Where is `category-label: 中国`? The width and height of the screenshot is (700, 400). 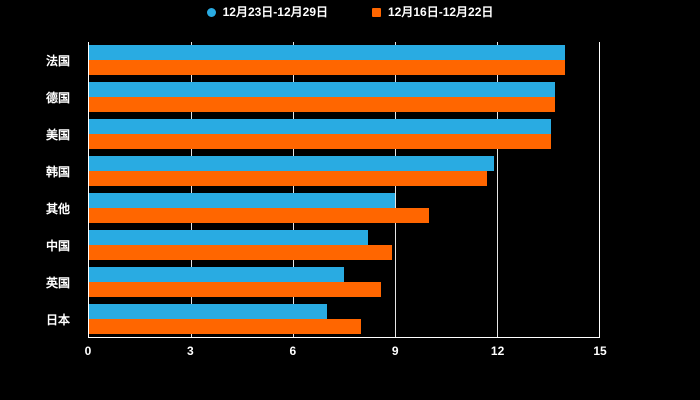
category-label: 中国 is located at coordinates (57, 246).